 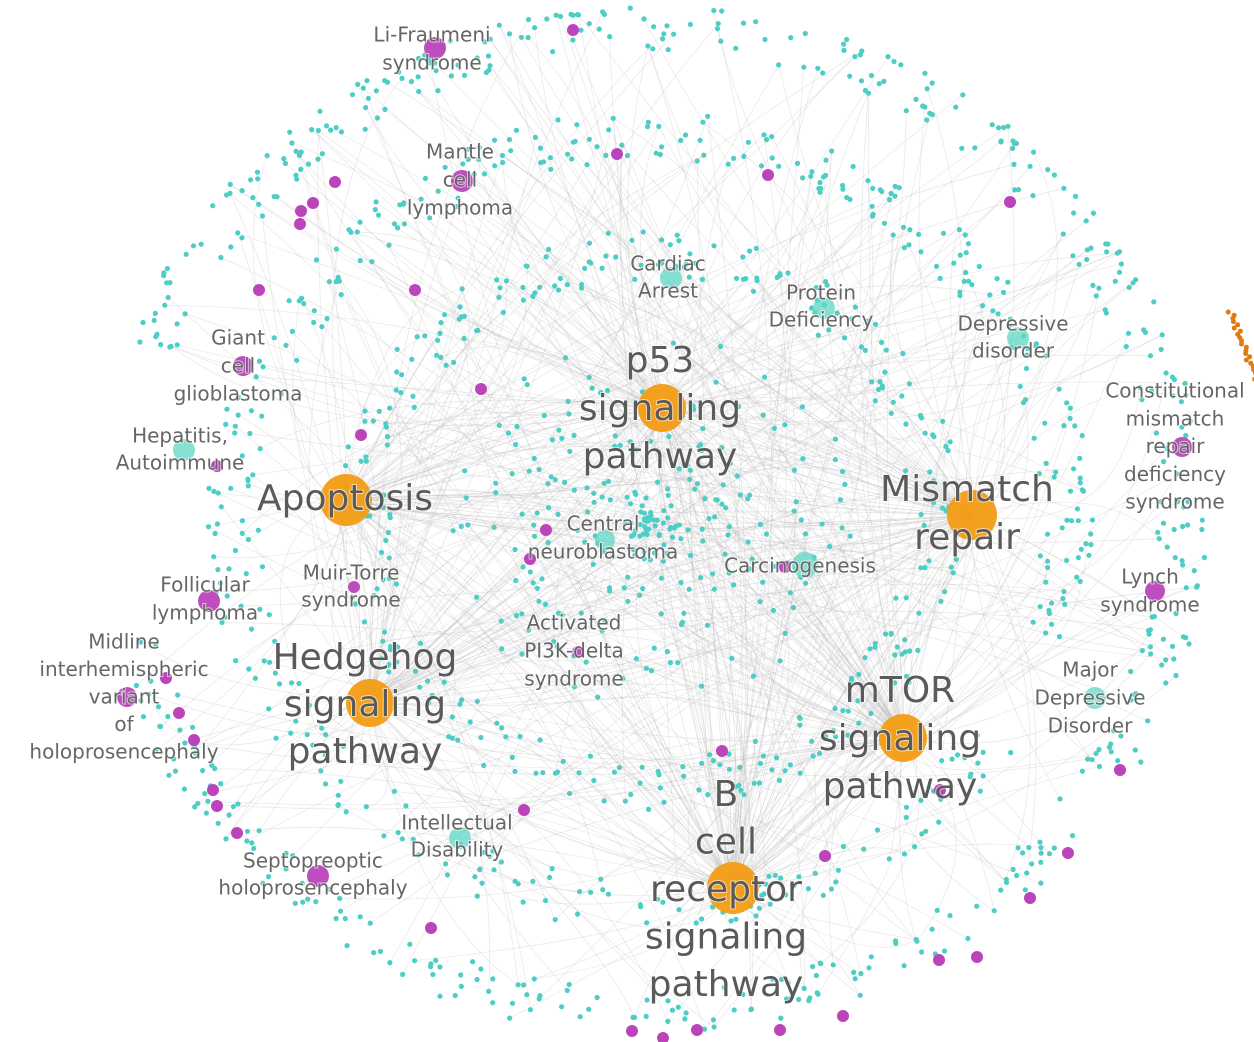 I want to click on node-label: holoprosencephaly, so click(x=312, y=888).